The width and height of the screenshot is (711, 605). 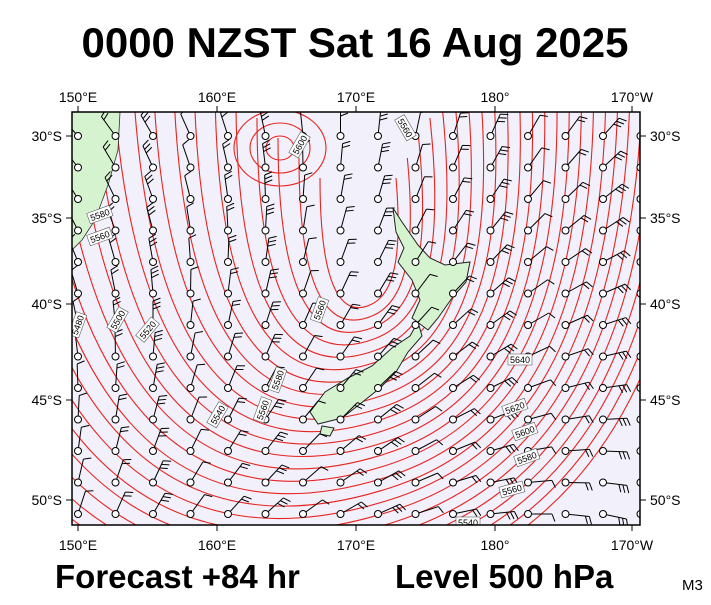 What do you see at coordinates (46, 304) in the screenshot?
I see `left-lat-label: 40°S` at bounding box center [46, 304].